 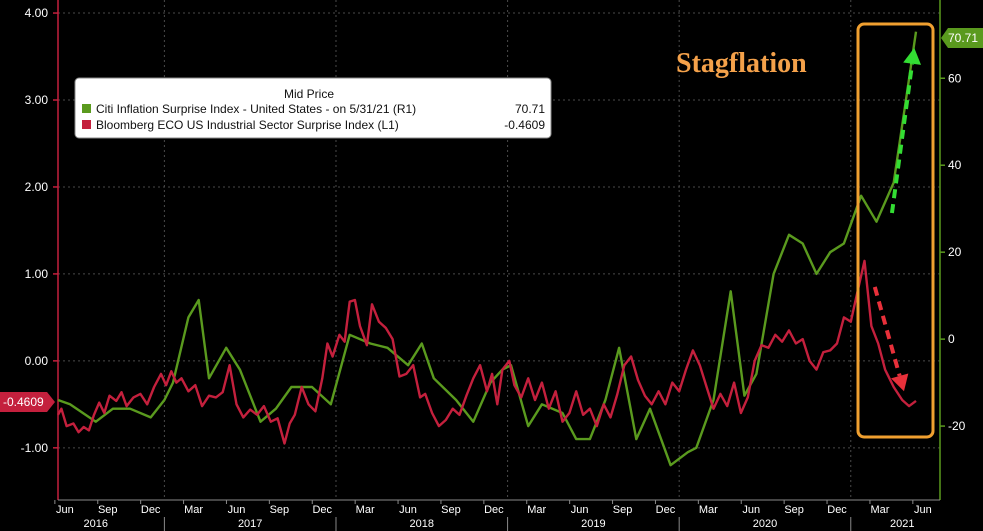 What do you see at coordinates (37, 187) in the screenshot?
I see `left-tick-label: 2.00` at bounding box center [37, 187].